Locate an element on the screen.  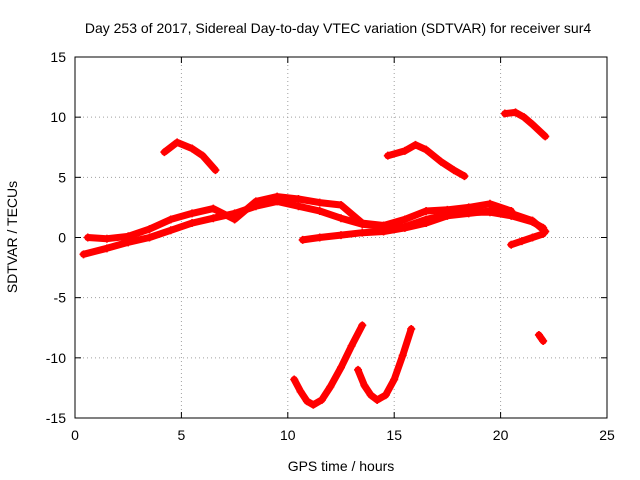
x-tick-label: 25 is located at coordinates (607, 435).